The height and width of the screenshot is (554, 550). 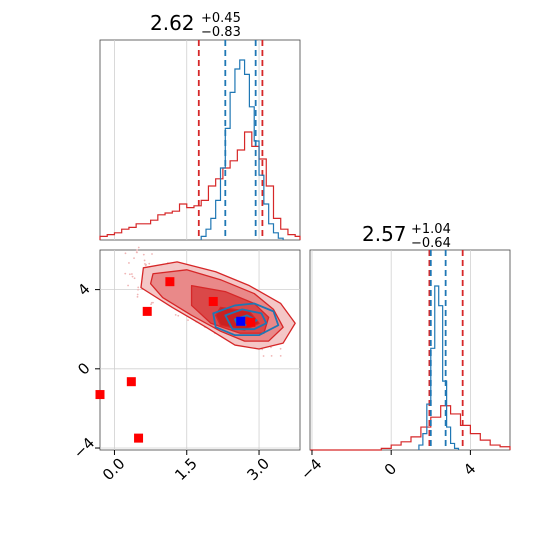 What do you see at coordinates (311, 469) in the screenshot?
I see `x-tick-label: −4` at bounding box center [311, 469].